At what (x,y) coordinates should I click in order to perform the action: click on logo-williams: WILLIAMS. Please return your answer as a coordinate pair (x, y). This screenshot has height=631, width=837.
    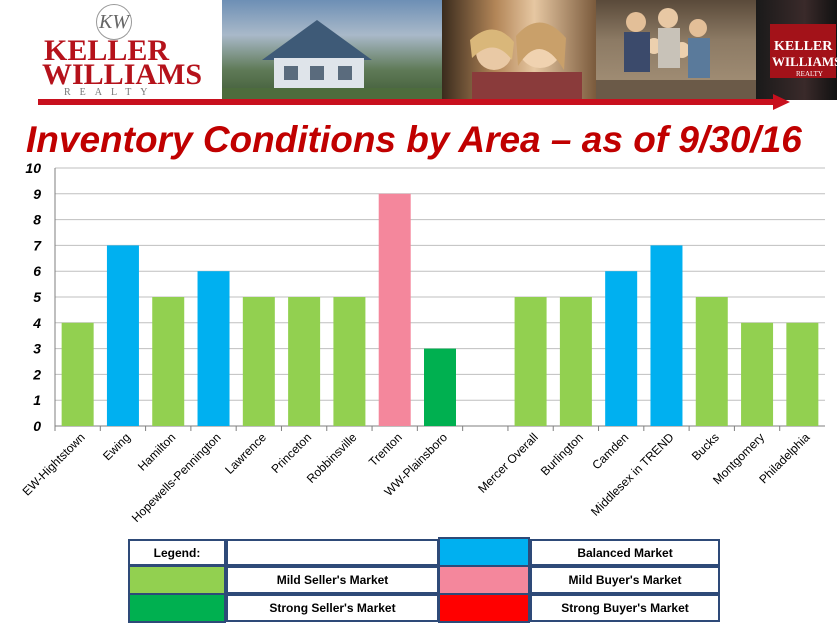
    Looking at the image, I should click on (122, 74).